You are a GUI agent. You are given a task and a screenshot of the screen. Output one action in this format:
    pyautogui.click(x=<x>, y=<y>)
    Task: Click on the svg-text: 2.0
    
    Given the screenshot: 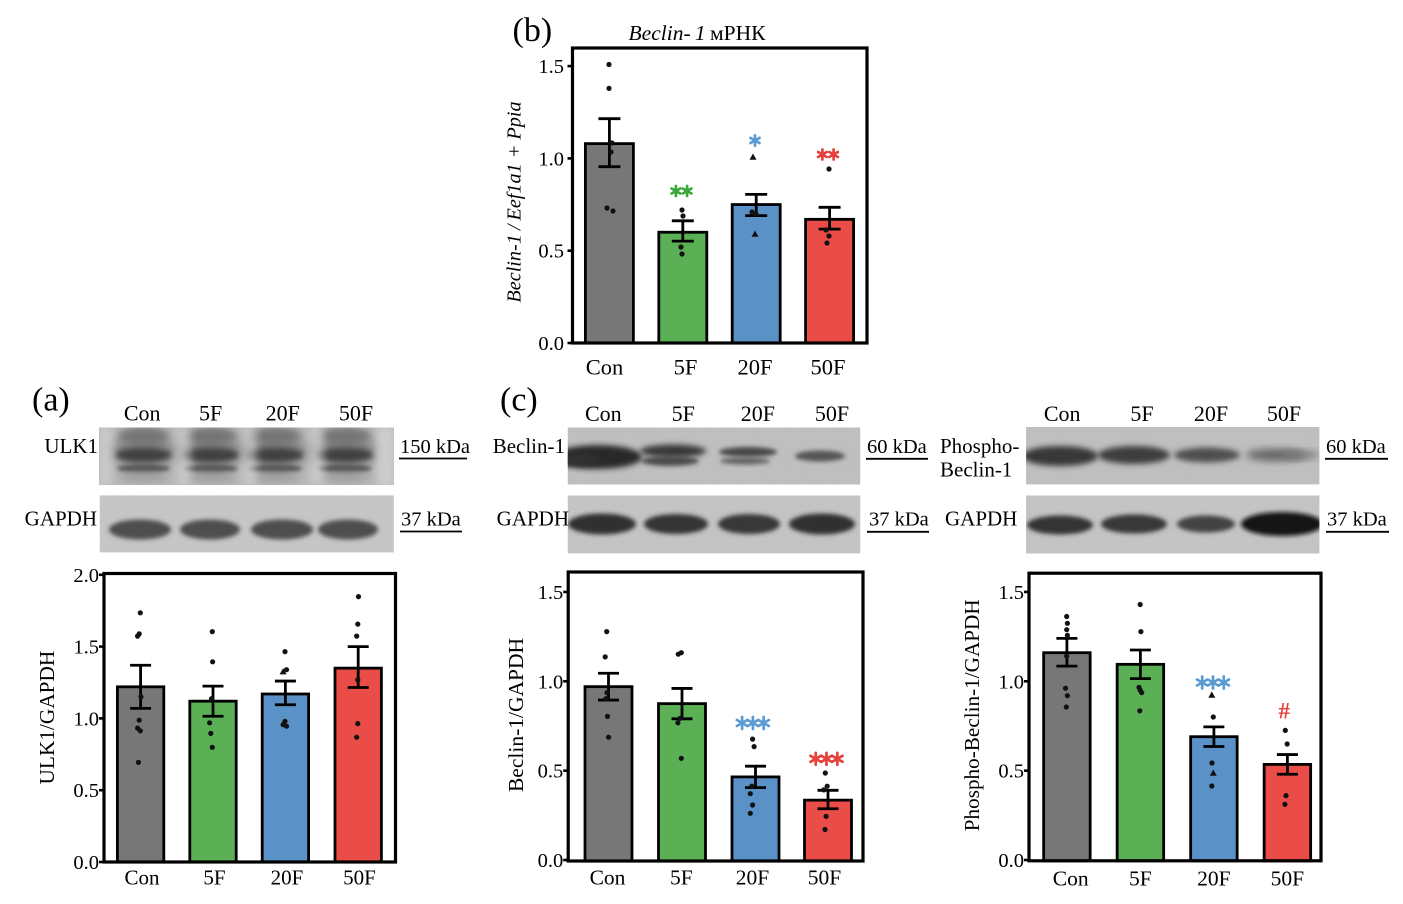 What is the action you would take?
    pyautogui.click(x=86, y=576)
    